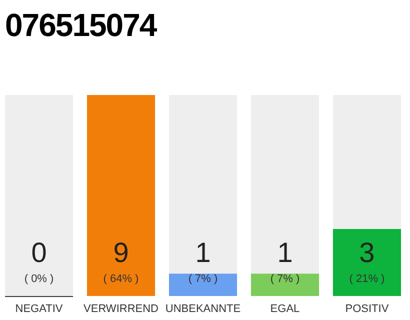 Image resolution: width=410 pixels, height=320 pixels. Describe the element at coordinates (367, 309) in the screenshot. I see `x-tick-label: POSITIV` at that location.